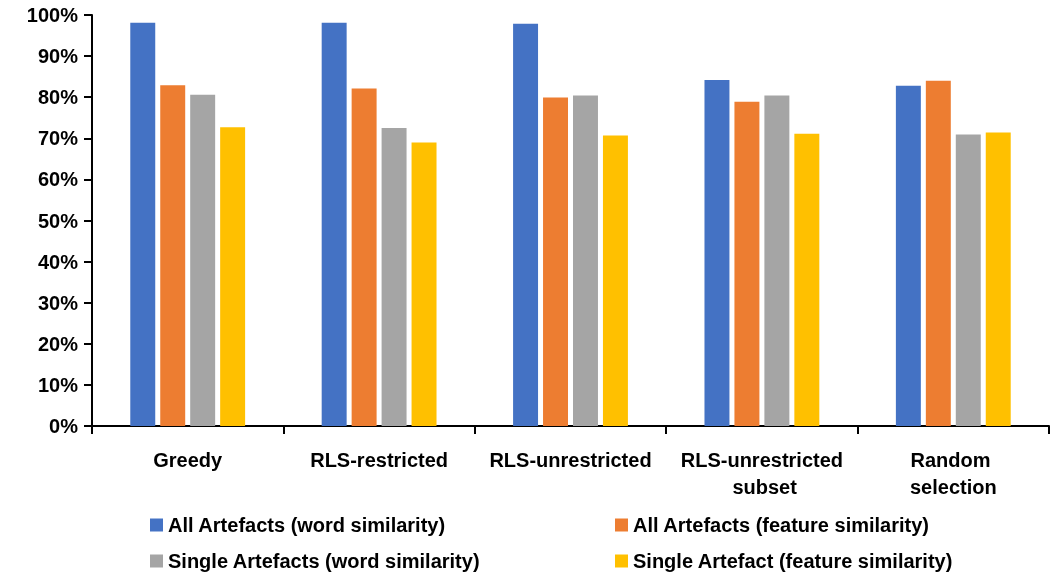  What do you see at coordinates (58, 179) in the screenshot?
I see `y-tick-label: 60%` at bounding box center [58, 179].